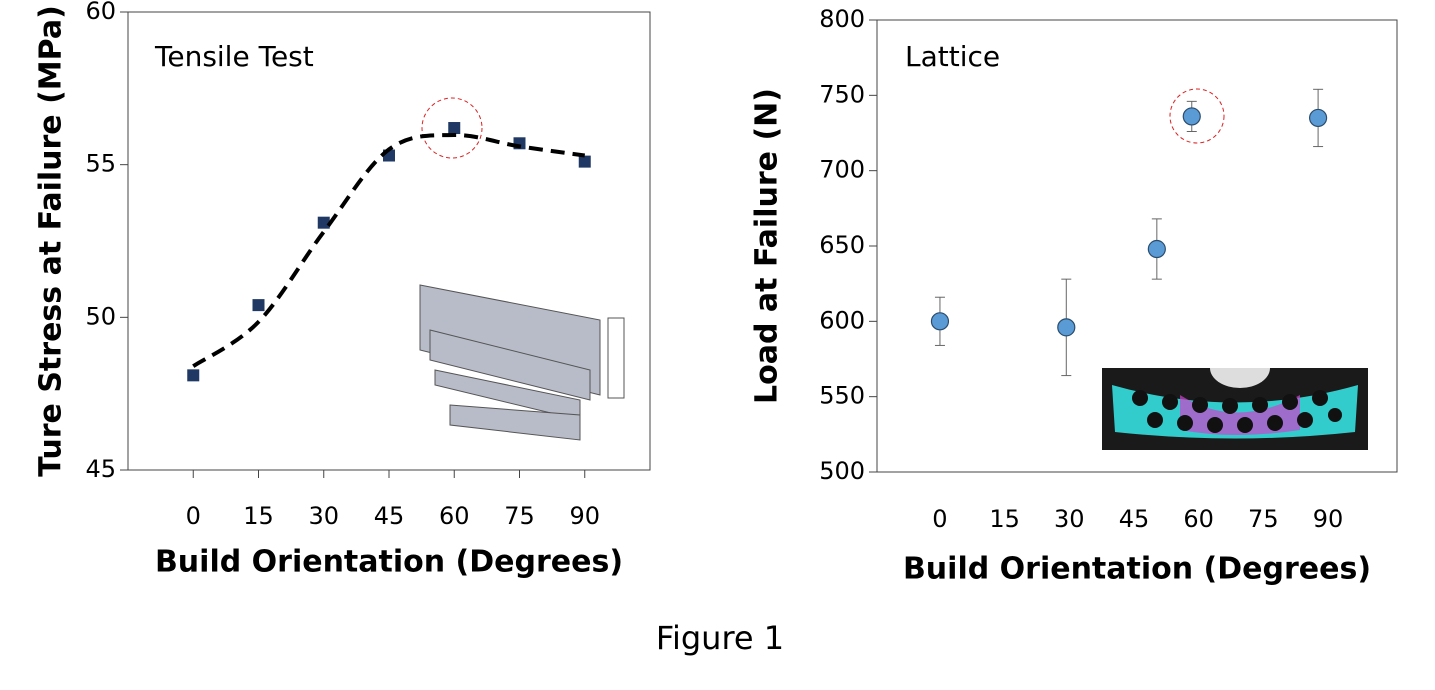  Describe the element at coordinates (389, 250) in the screenshot. I see `trend-line` at that location.